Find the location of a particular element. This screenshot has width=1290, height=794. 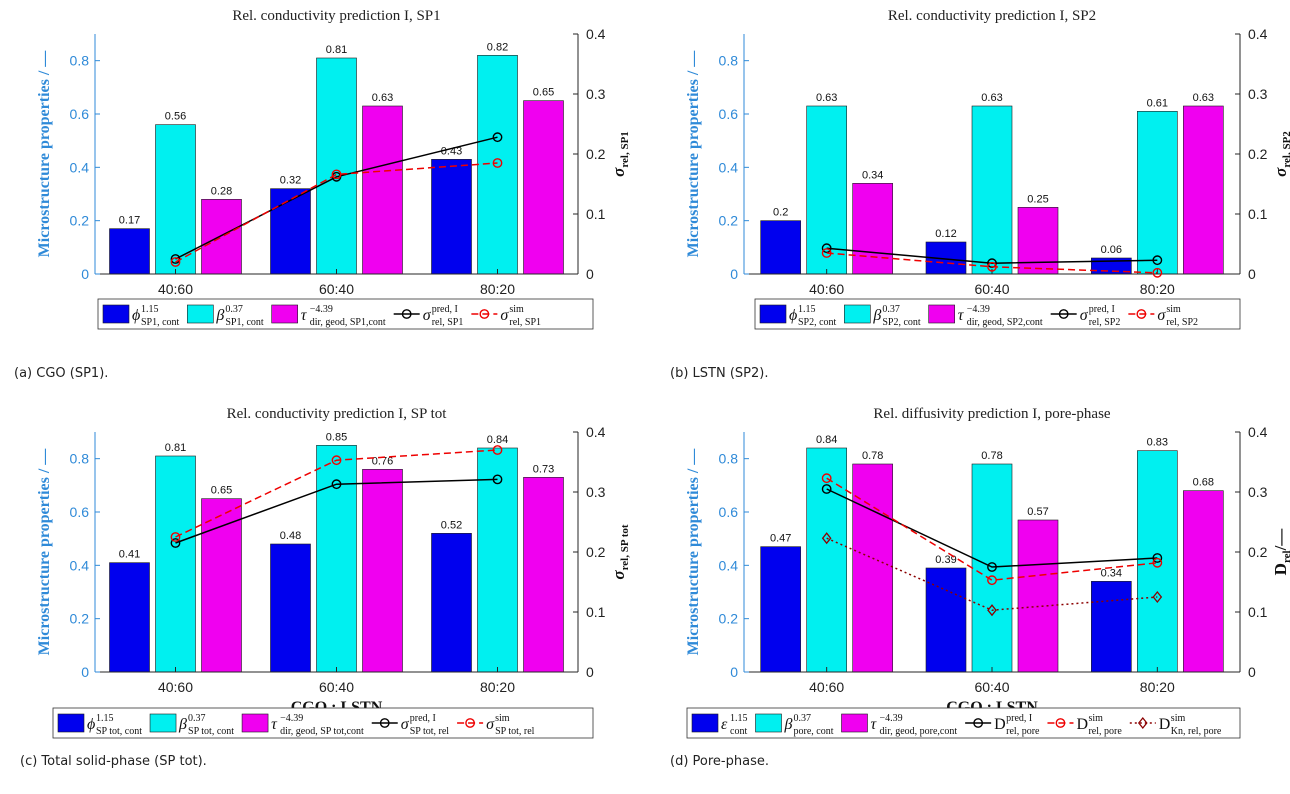

bar-data-label: 0.76 is located at coordinates (382, 461).